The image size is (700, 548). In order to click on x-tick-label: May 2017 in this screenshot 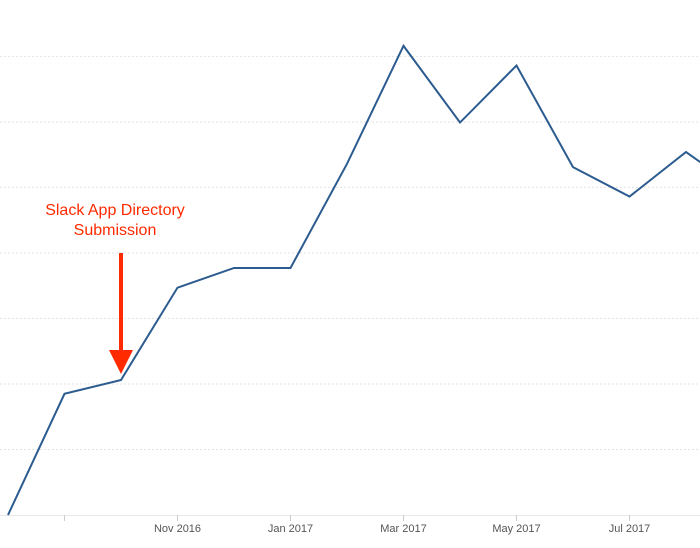, I will do `click(516, 529)`.